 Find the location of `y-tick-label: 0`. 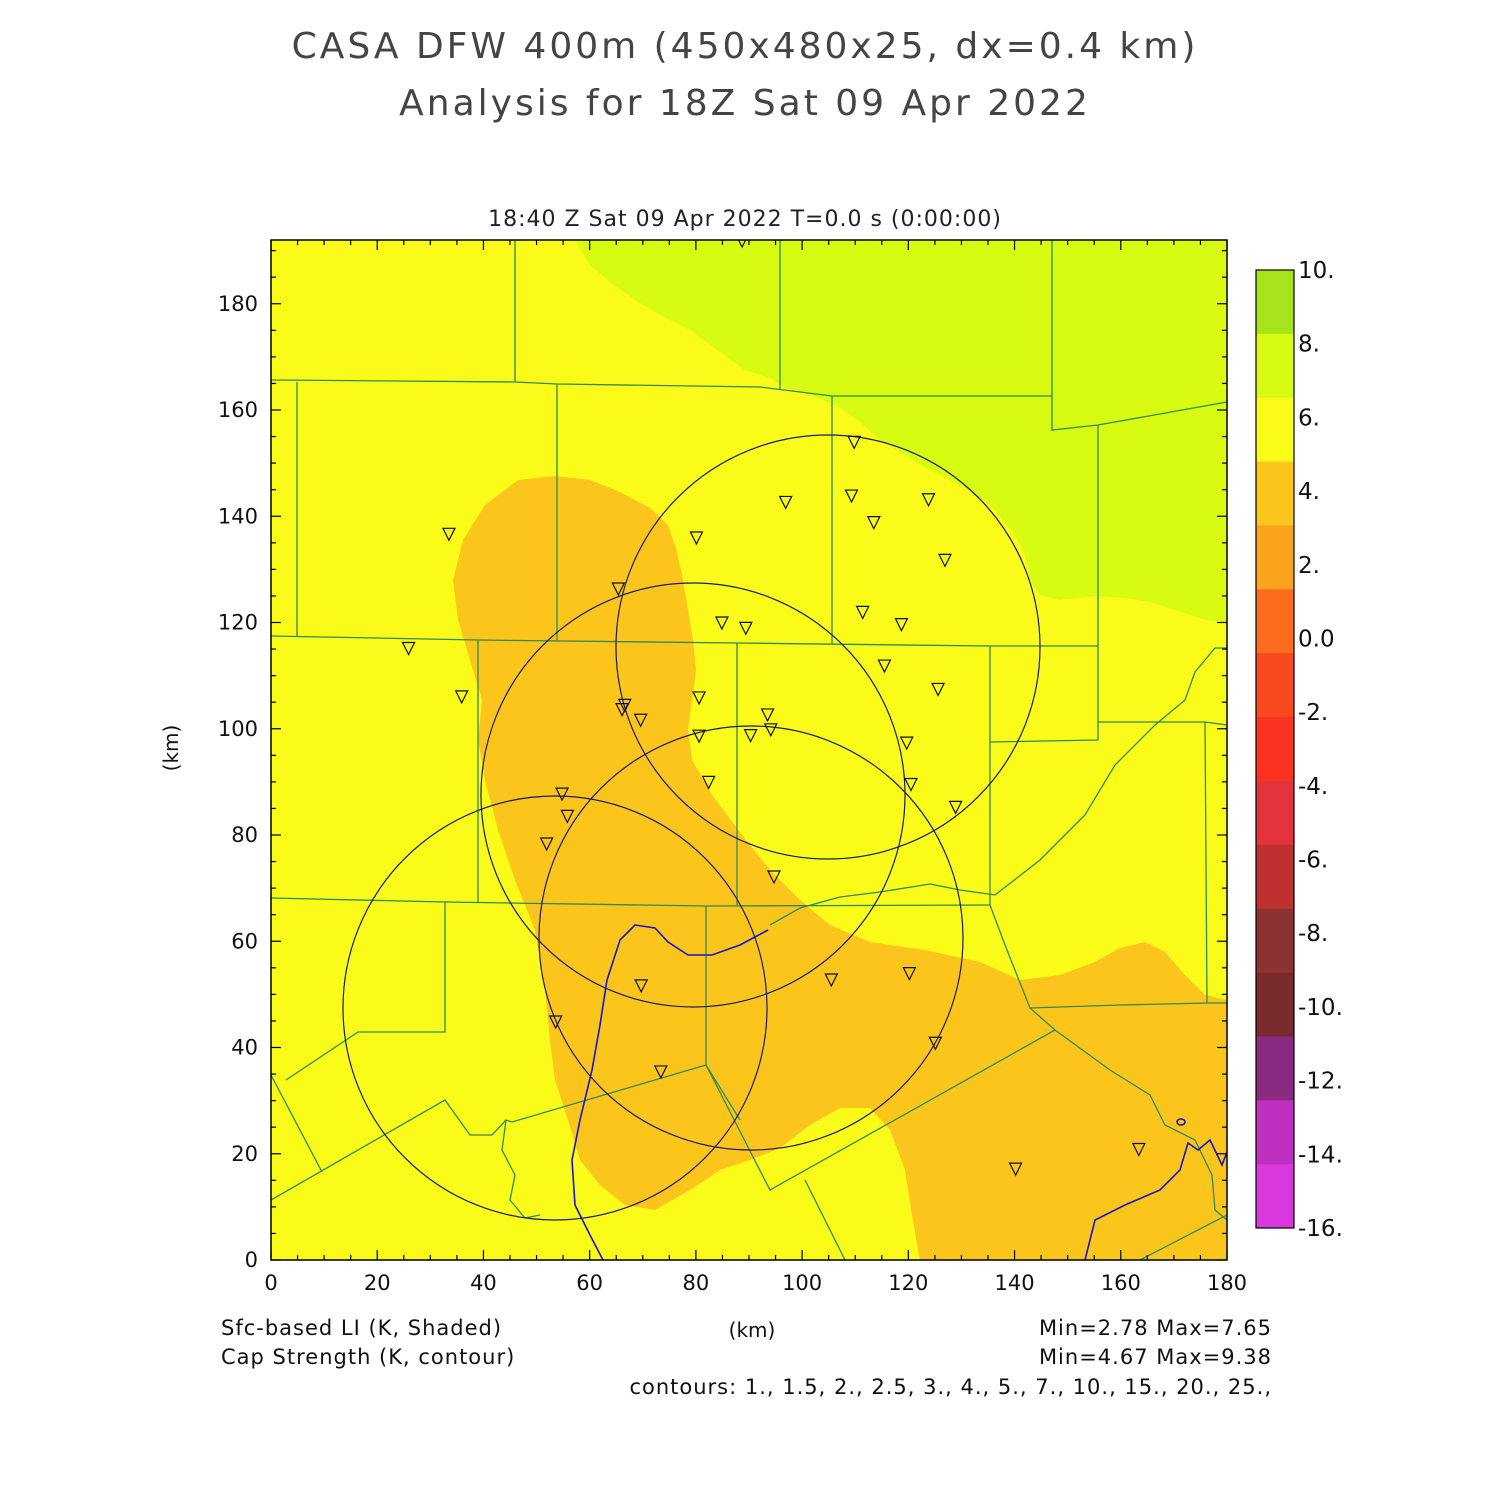

y-tick-label: 0 is located at coordinates (251, 1260).